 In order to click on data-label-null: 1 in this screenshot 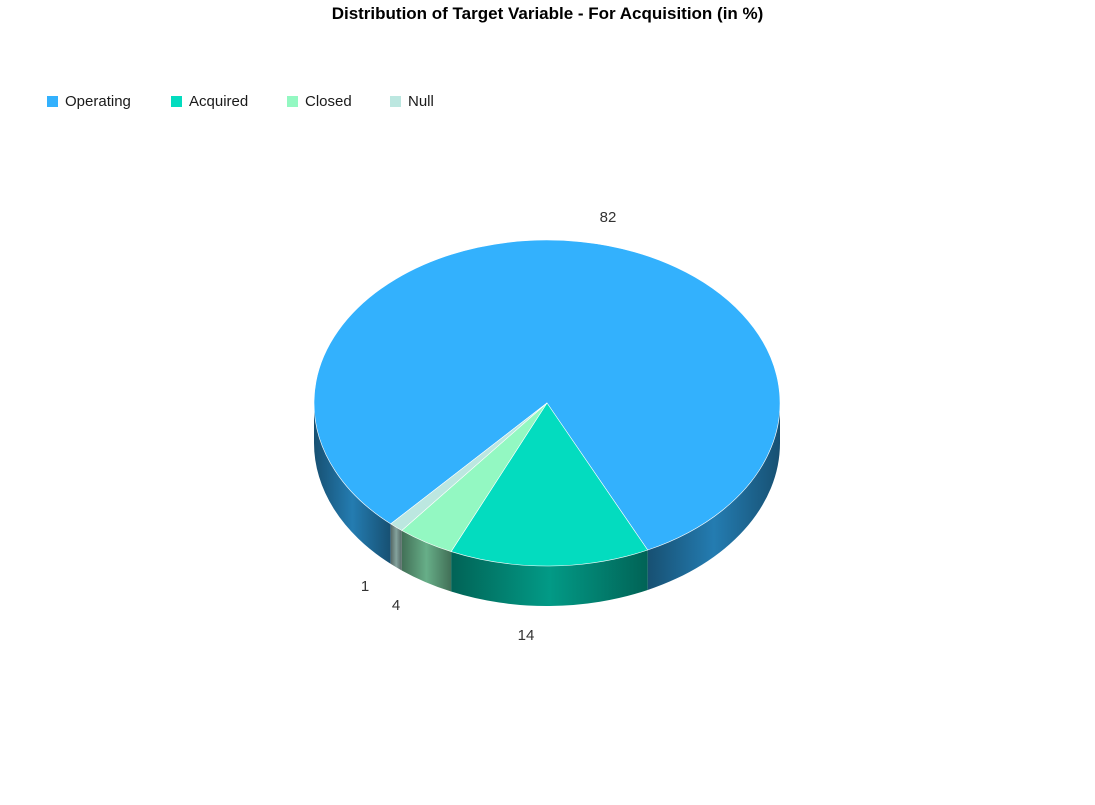, I will do `click(365, 586)`.